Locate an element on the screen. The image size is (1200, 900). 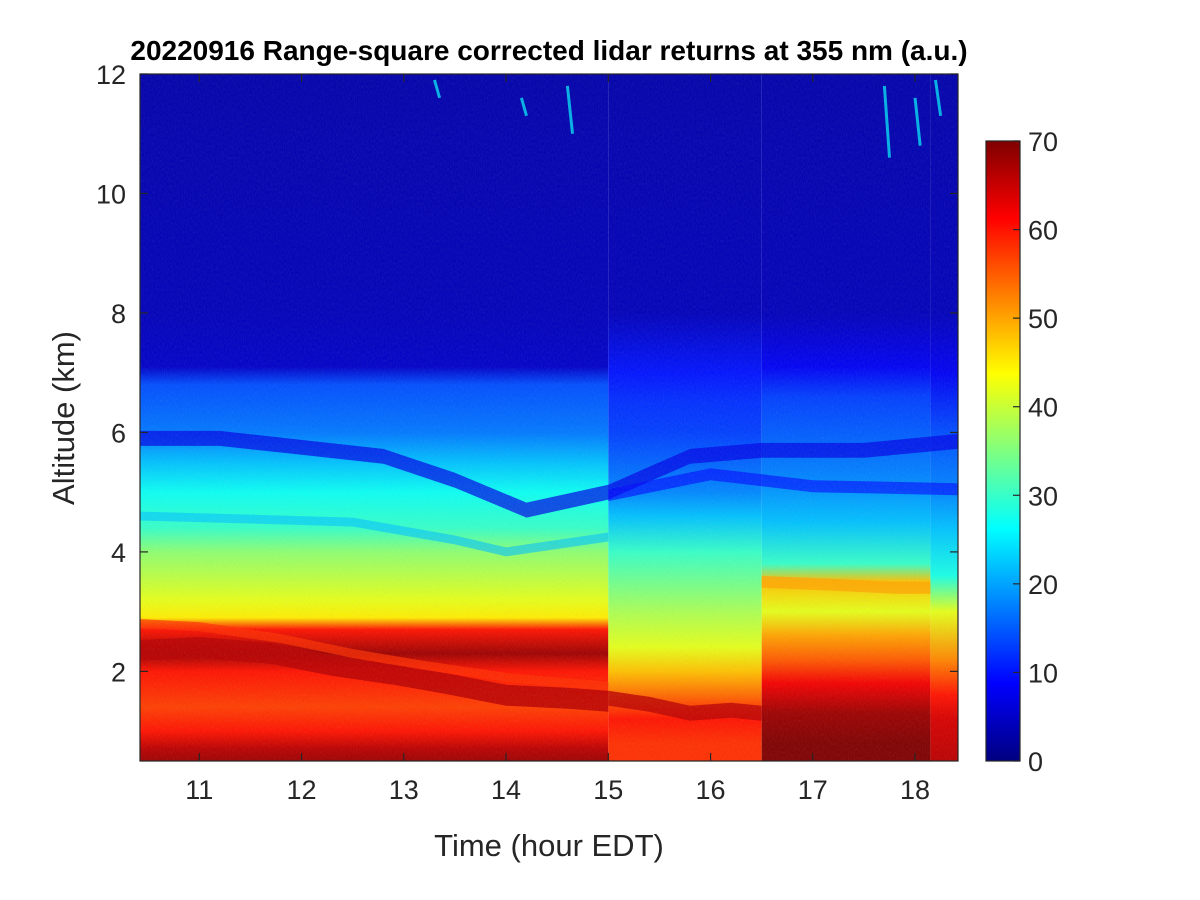
colorbar-tick-label: 70 is located at coordinates (1043, 142).